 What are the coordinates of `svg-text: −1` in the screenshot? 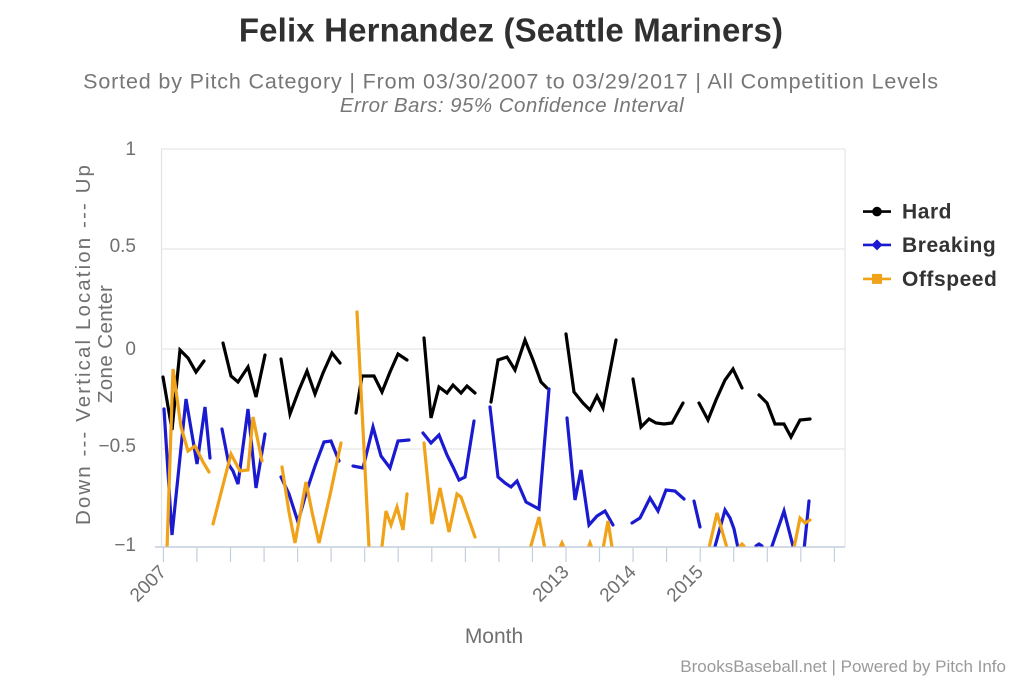 It's located at (125, 545).